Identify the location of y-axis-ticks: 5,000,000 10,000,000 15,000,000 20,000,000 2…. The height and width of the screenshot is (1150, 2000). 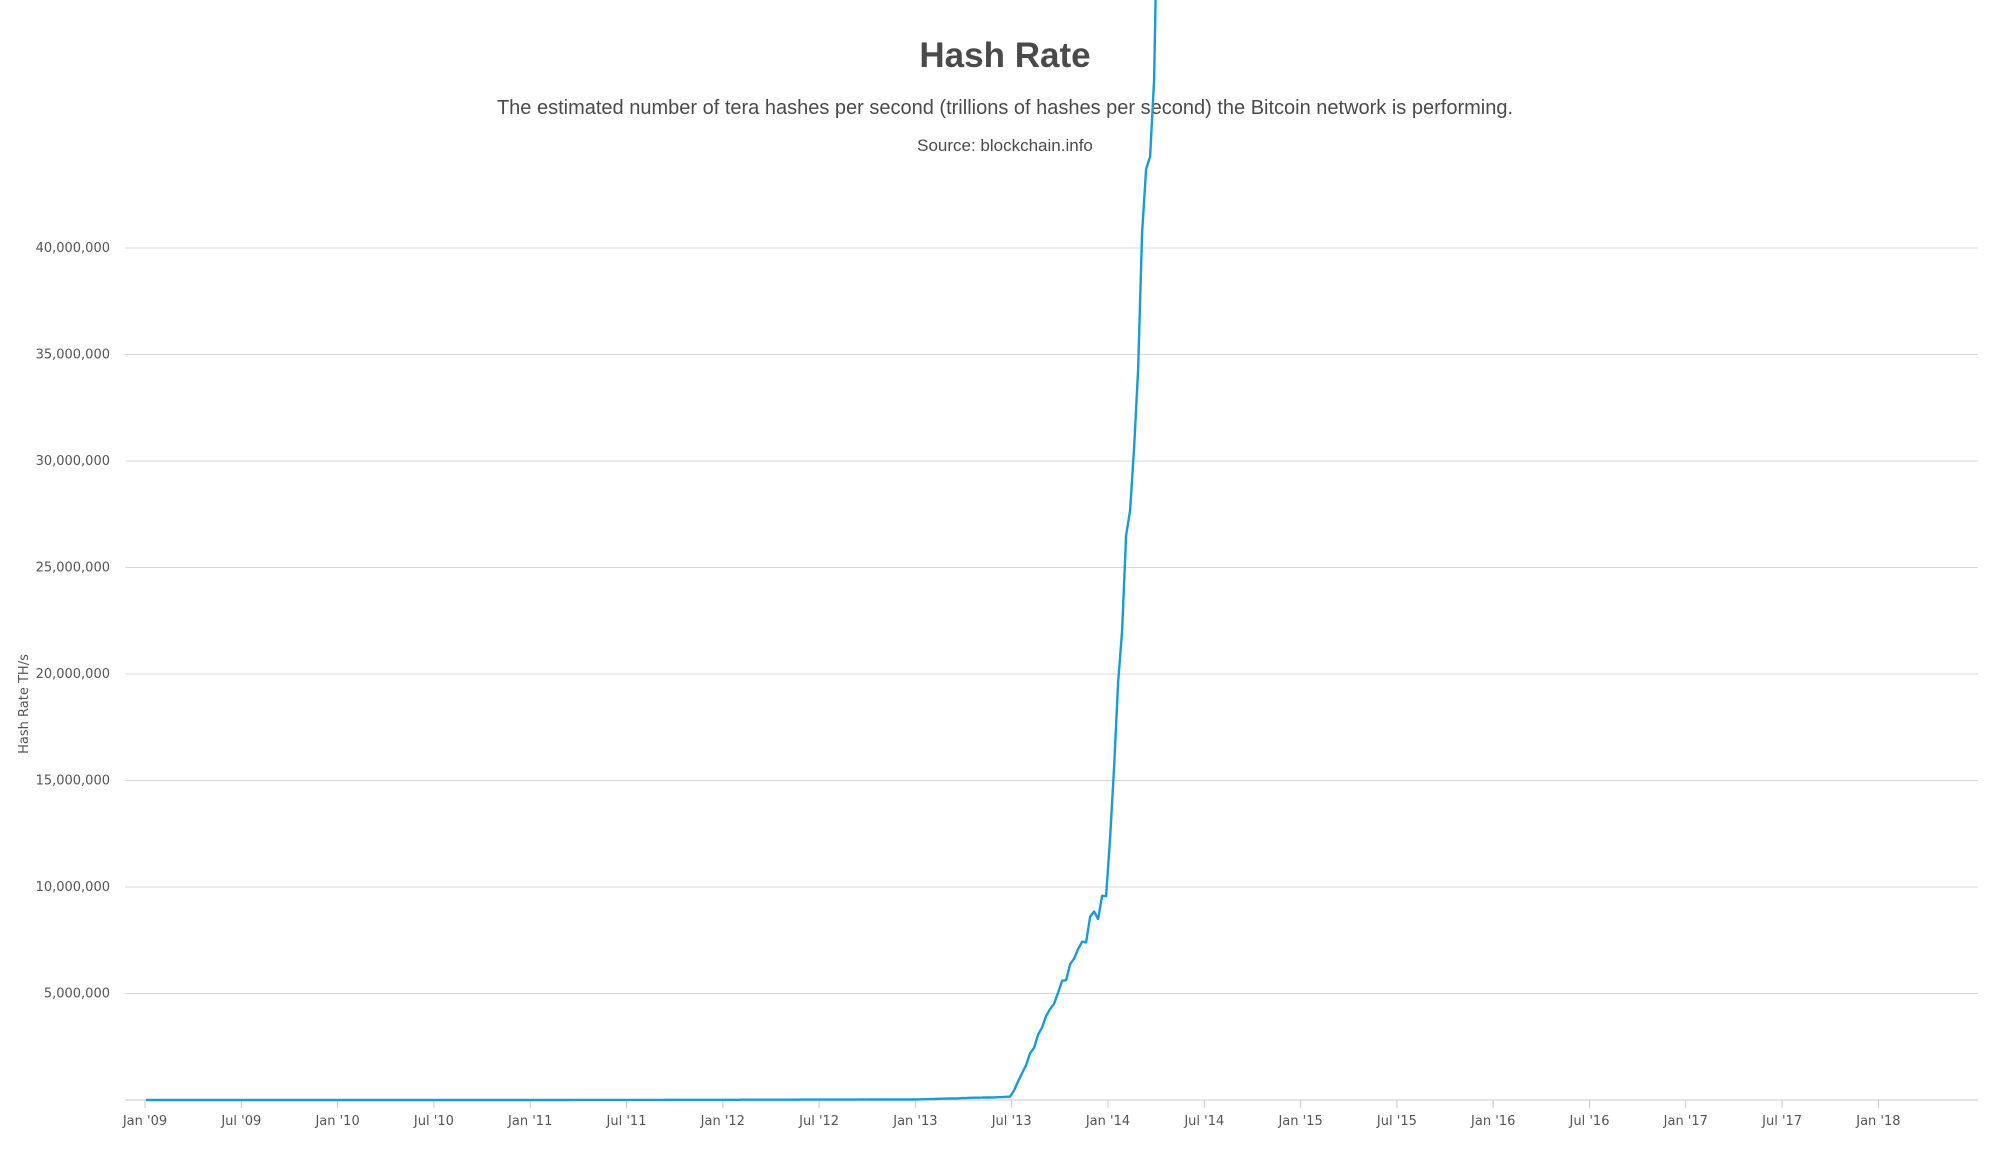
(73, 621).